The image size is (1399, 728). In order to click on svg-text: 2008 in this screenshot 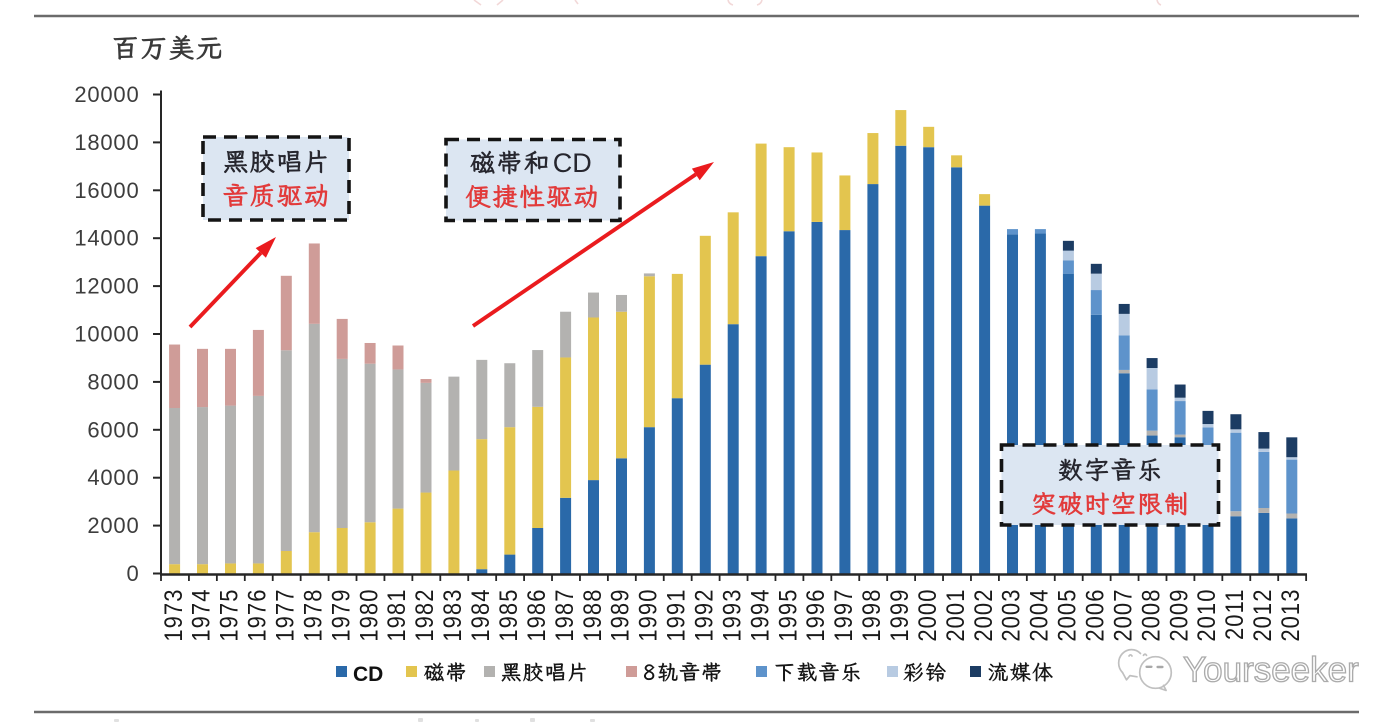, I will do `click(1151, 615)`.